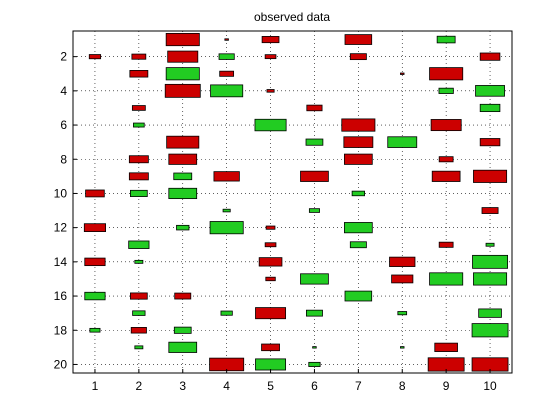 The height and width of the screenshot is (420, 560). I want to click on x-tick-label: 2, so click(139, 386).